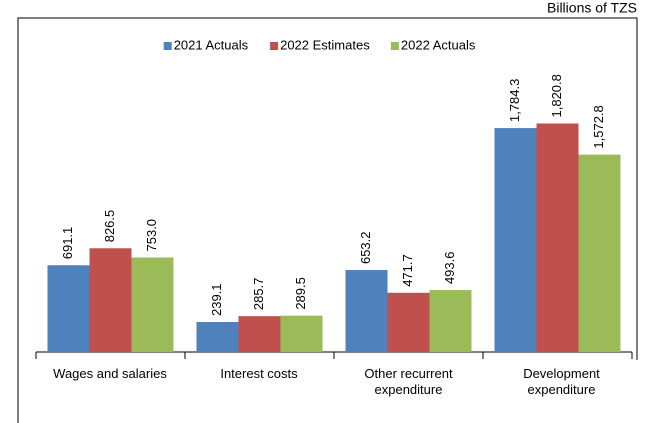 This screenshot has width=648, height=423. I want to click on x-tick-label: Development expenditure, so click(561, 381).